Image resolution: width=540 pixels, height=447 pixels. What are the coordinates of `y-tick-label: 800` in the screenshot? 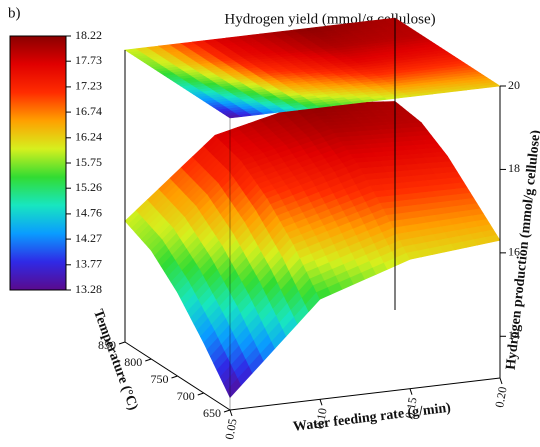 It's located at (133, 362).